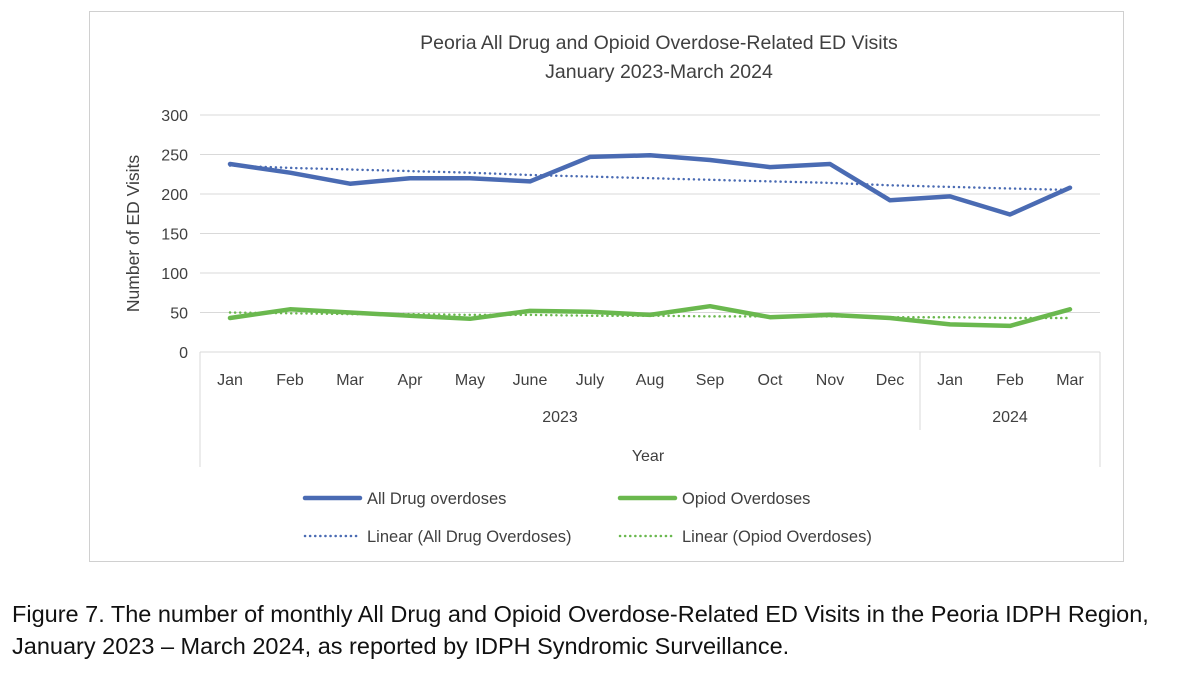 The width and height of the screenshot is (1200, 687). I want to click on y-tick-label-150: 150, so click(174, 235).